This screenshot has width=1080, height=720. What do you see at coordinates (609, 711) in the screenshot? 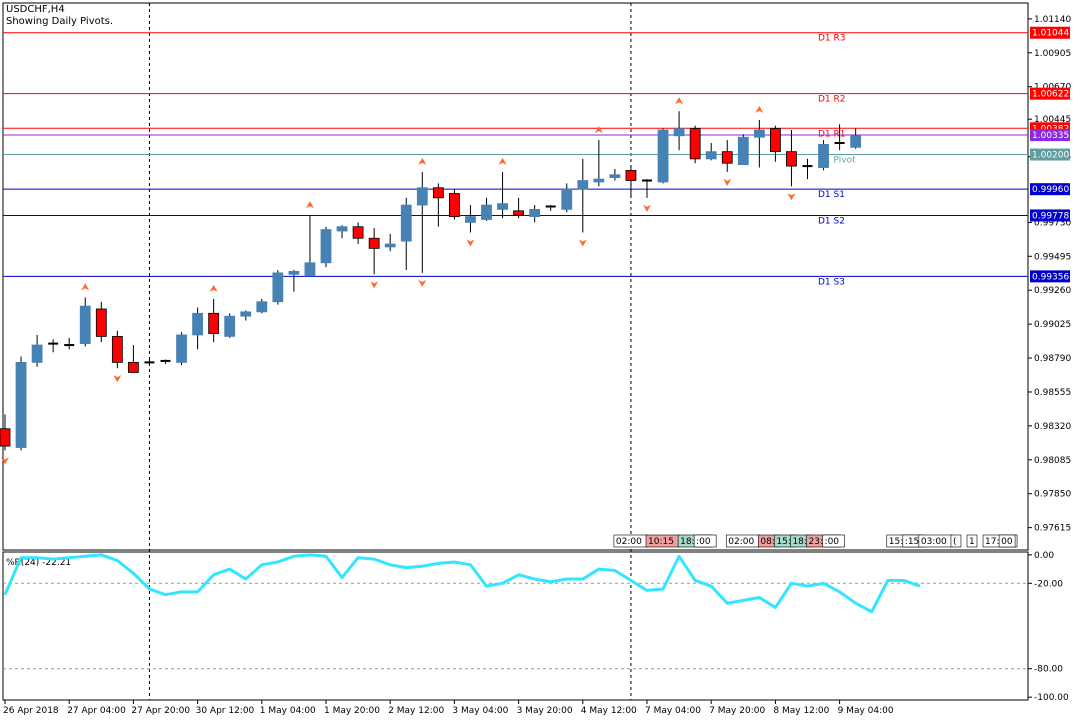
I see `time-tick-label: 4 May 12:00` at bounding box center [609, 711].